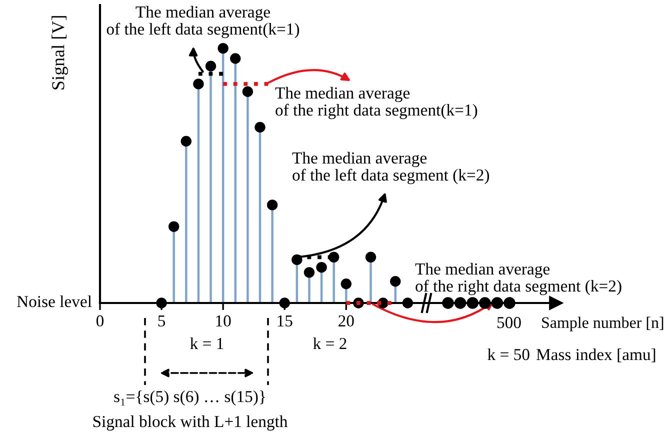  Describe the element at coordinates (346, 321) in the screenshot. I see `x-tick-label: 20` at that location.